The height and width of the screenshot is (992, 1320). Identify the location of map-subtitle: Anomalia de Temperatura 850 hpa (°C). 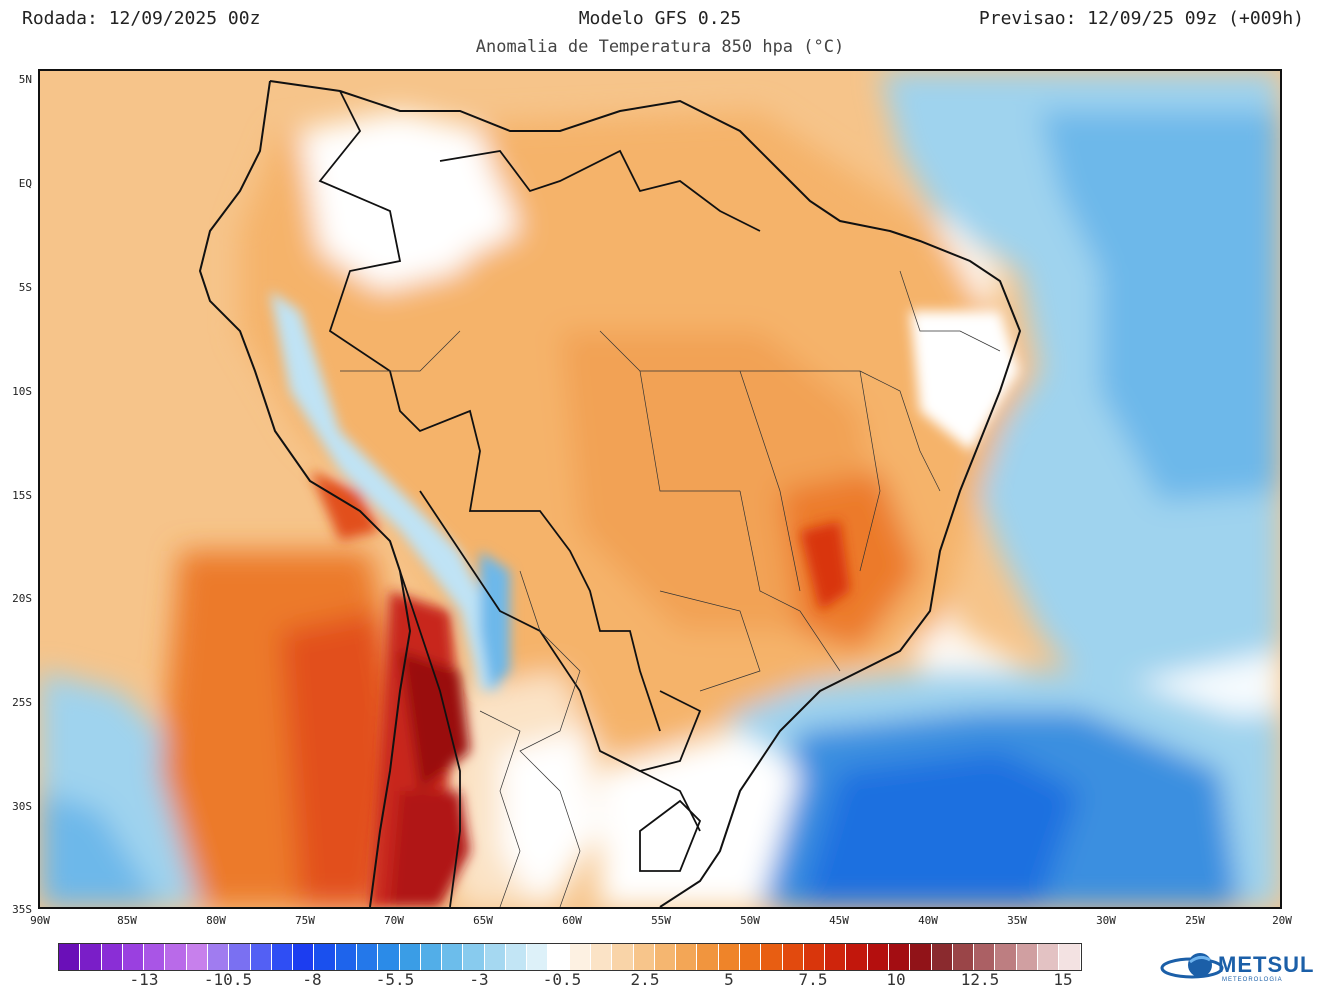
(660, 47).